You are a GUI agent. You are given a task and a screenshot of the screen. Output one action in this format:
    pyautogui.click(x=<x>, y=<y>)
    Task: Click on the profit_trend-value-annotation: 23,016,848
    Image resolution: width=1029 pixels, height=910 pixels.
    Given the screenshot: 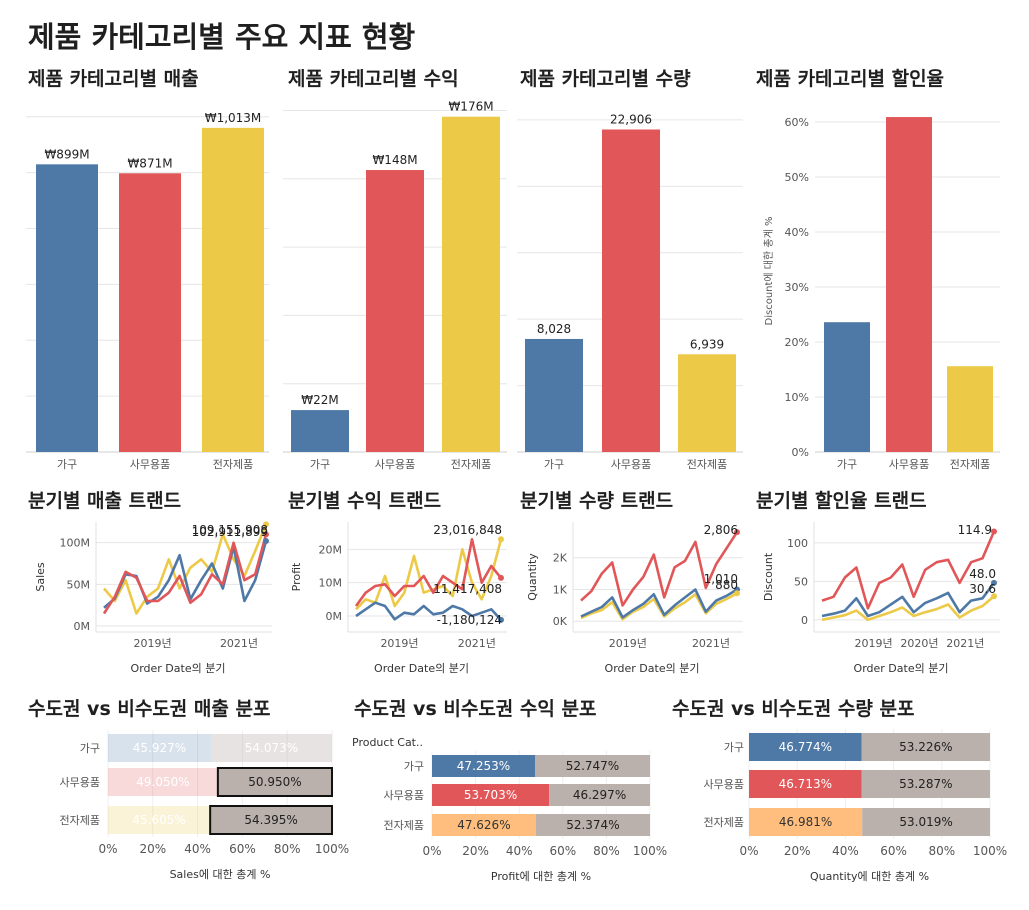 What is the action you would take?
    pyautogui.click(x=467, y=530)
    